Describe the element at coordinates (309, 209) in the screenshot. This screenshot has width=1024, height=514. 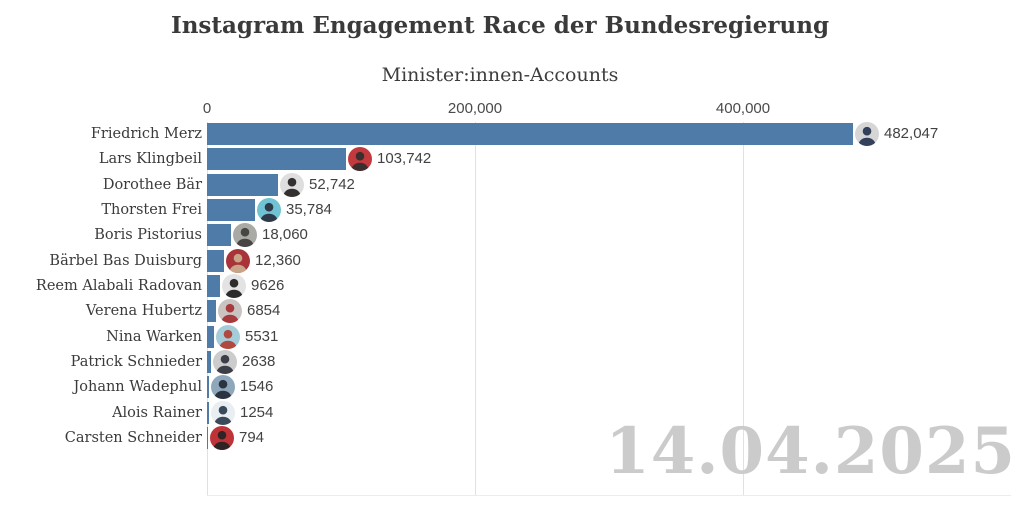
I see `engagement-value-label: 35,784` at that location.